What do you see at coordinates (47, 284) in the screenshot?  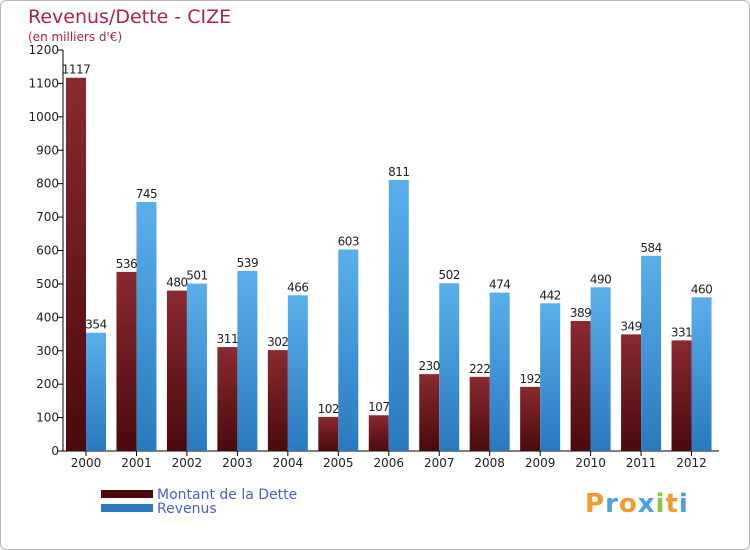 I see `y-tick-label: 500` at bounding box center [47, 284].